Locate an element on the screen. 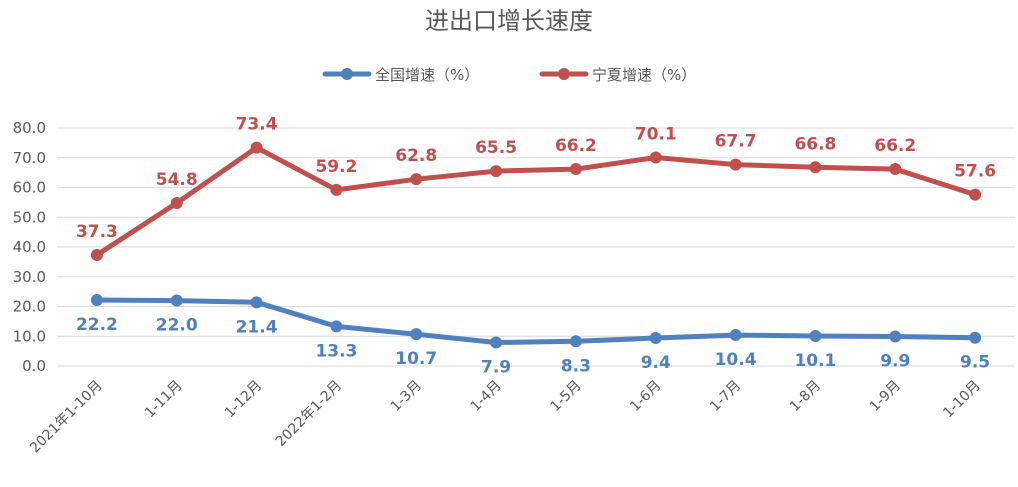 This screenshot has width=1018, height=487. y-tick-label: 0.0 is located at coordinates (34, 366).